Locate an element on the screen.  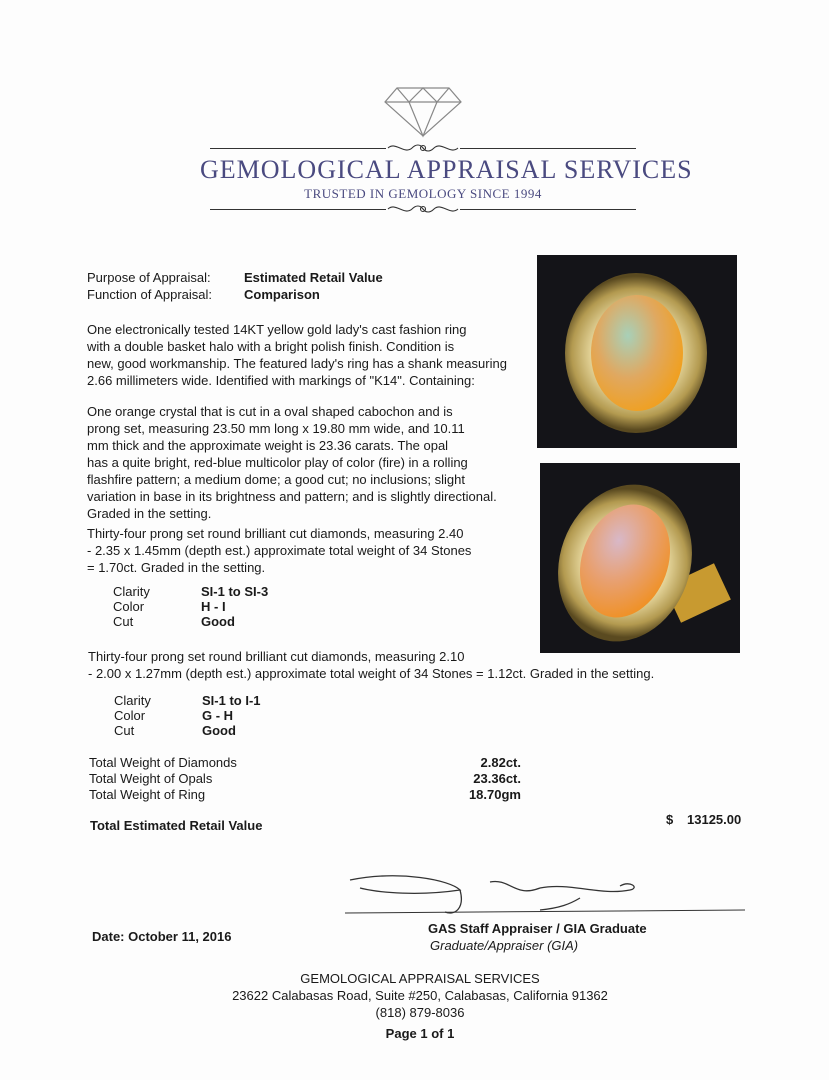
function-label: Function of Appraisal: is located at coordinates (150, 294).